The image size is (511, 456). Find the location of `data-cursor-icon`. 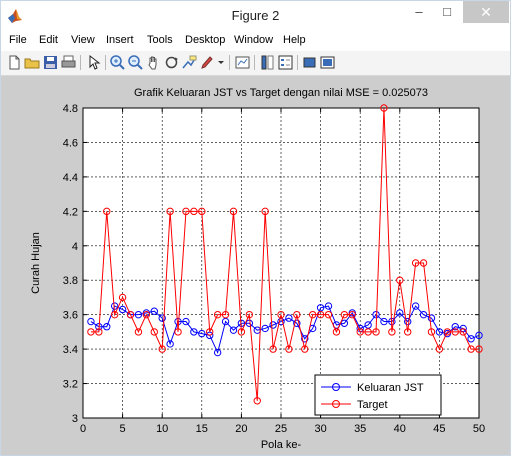

data-cursor-icon is located at coordinates (189, 62).